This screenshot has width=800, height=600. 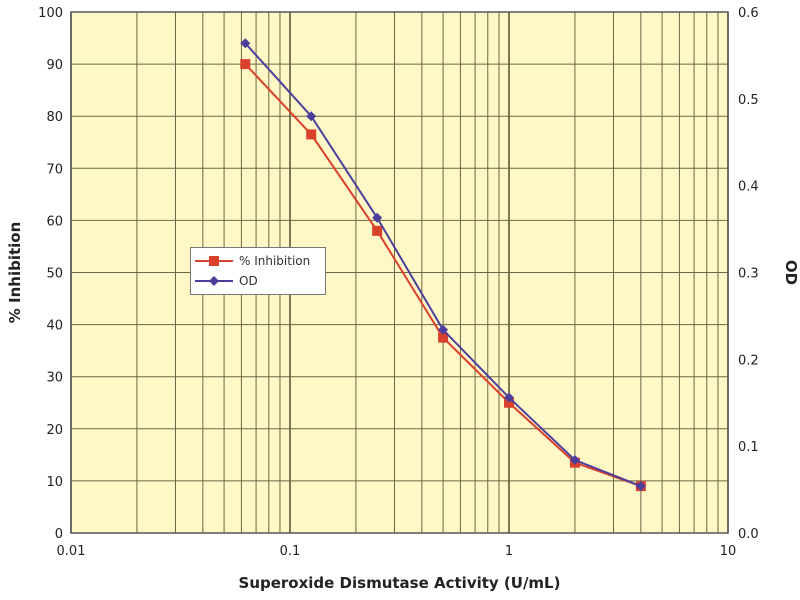 What do you see at coordinates (400, 583) in the screenshot?
I see `x-axis-label: Superoxide Dismutase Activity (U/mL)` at bounding box center [400, 583].